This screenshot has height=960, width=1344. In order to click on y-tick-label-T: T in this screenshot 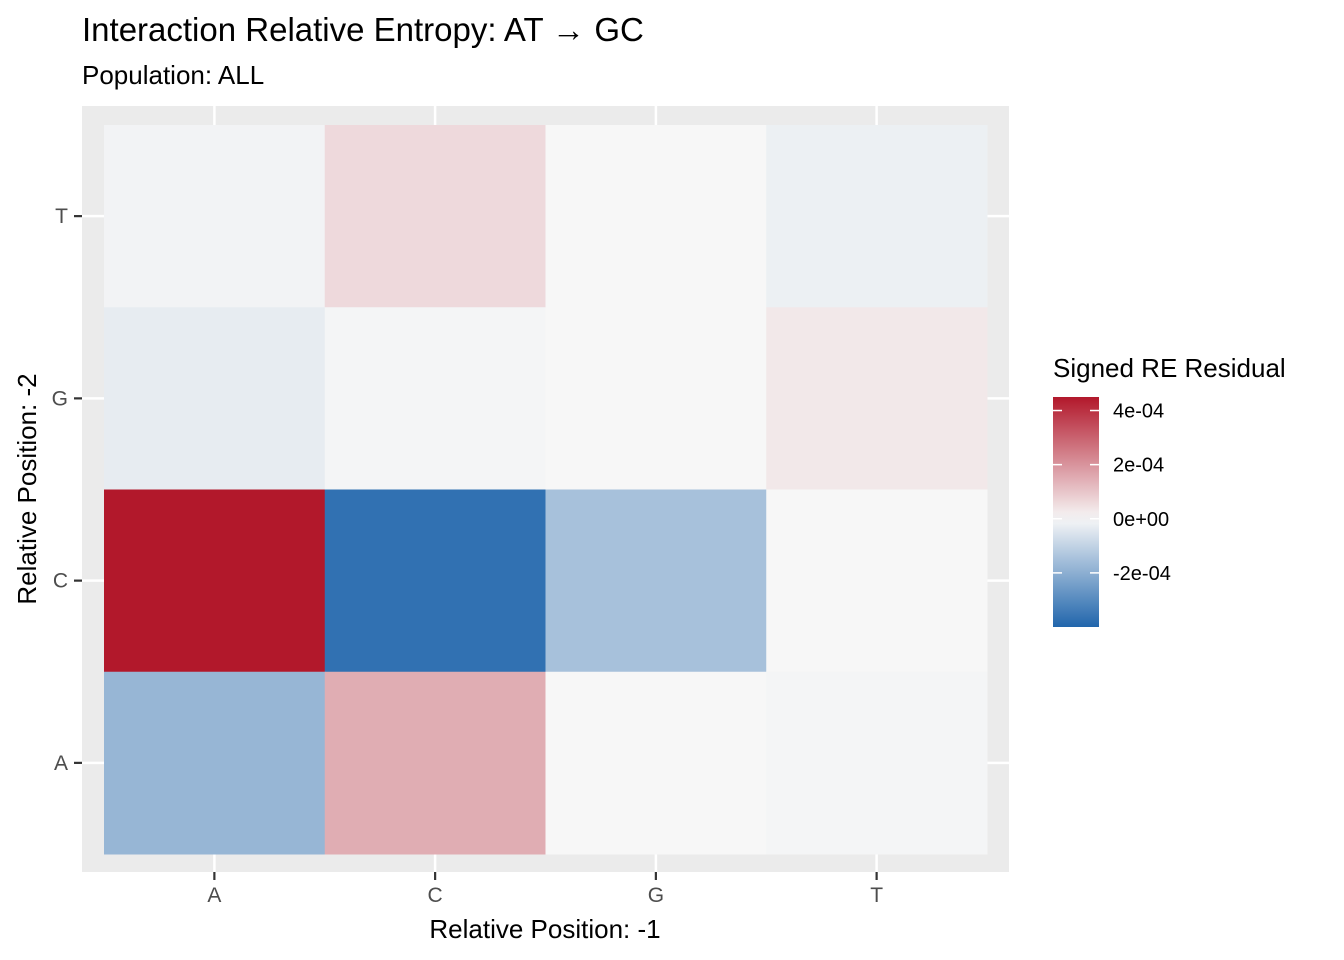, I will do `click(61, 216)`.